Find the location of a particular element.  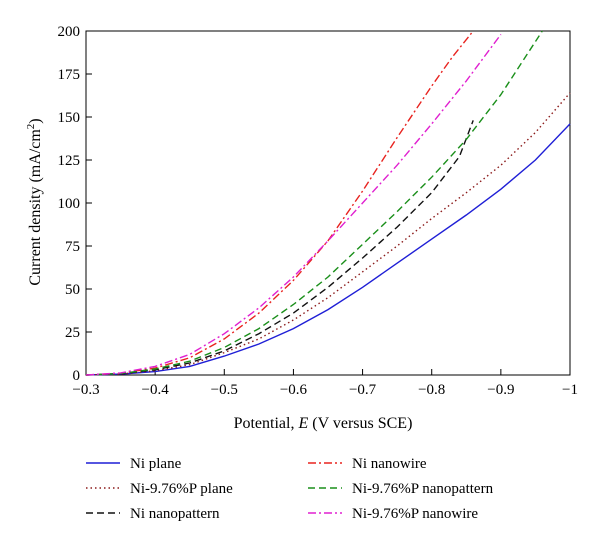

y-tick-label: 150 is located at coordinates (69, 118).